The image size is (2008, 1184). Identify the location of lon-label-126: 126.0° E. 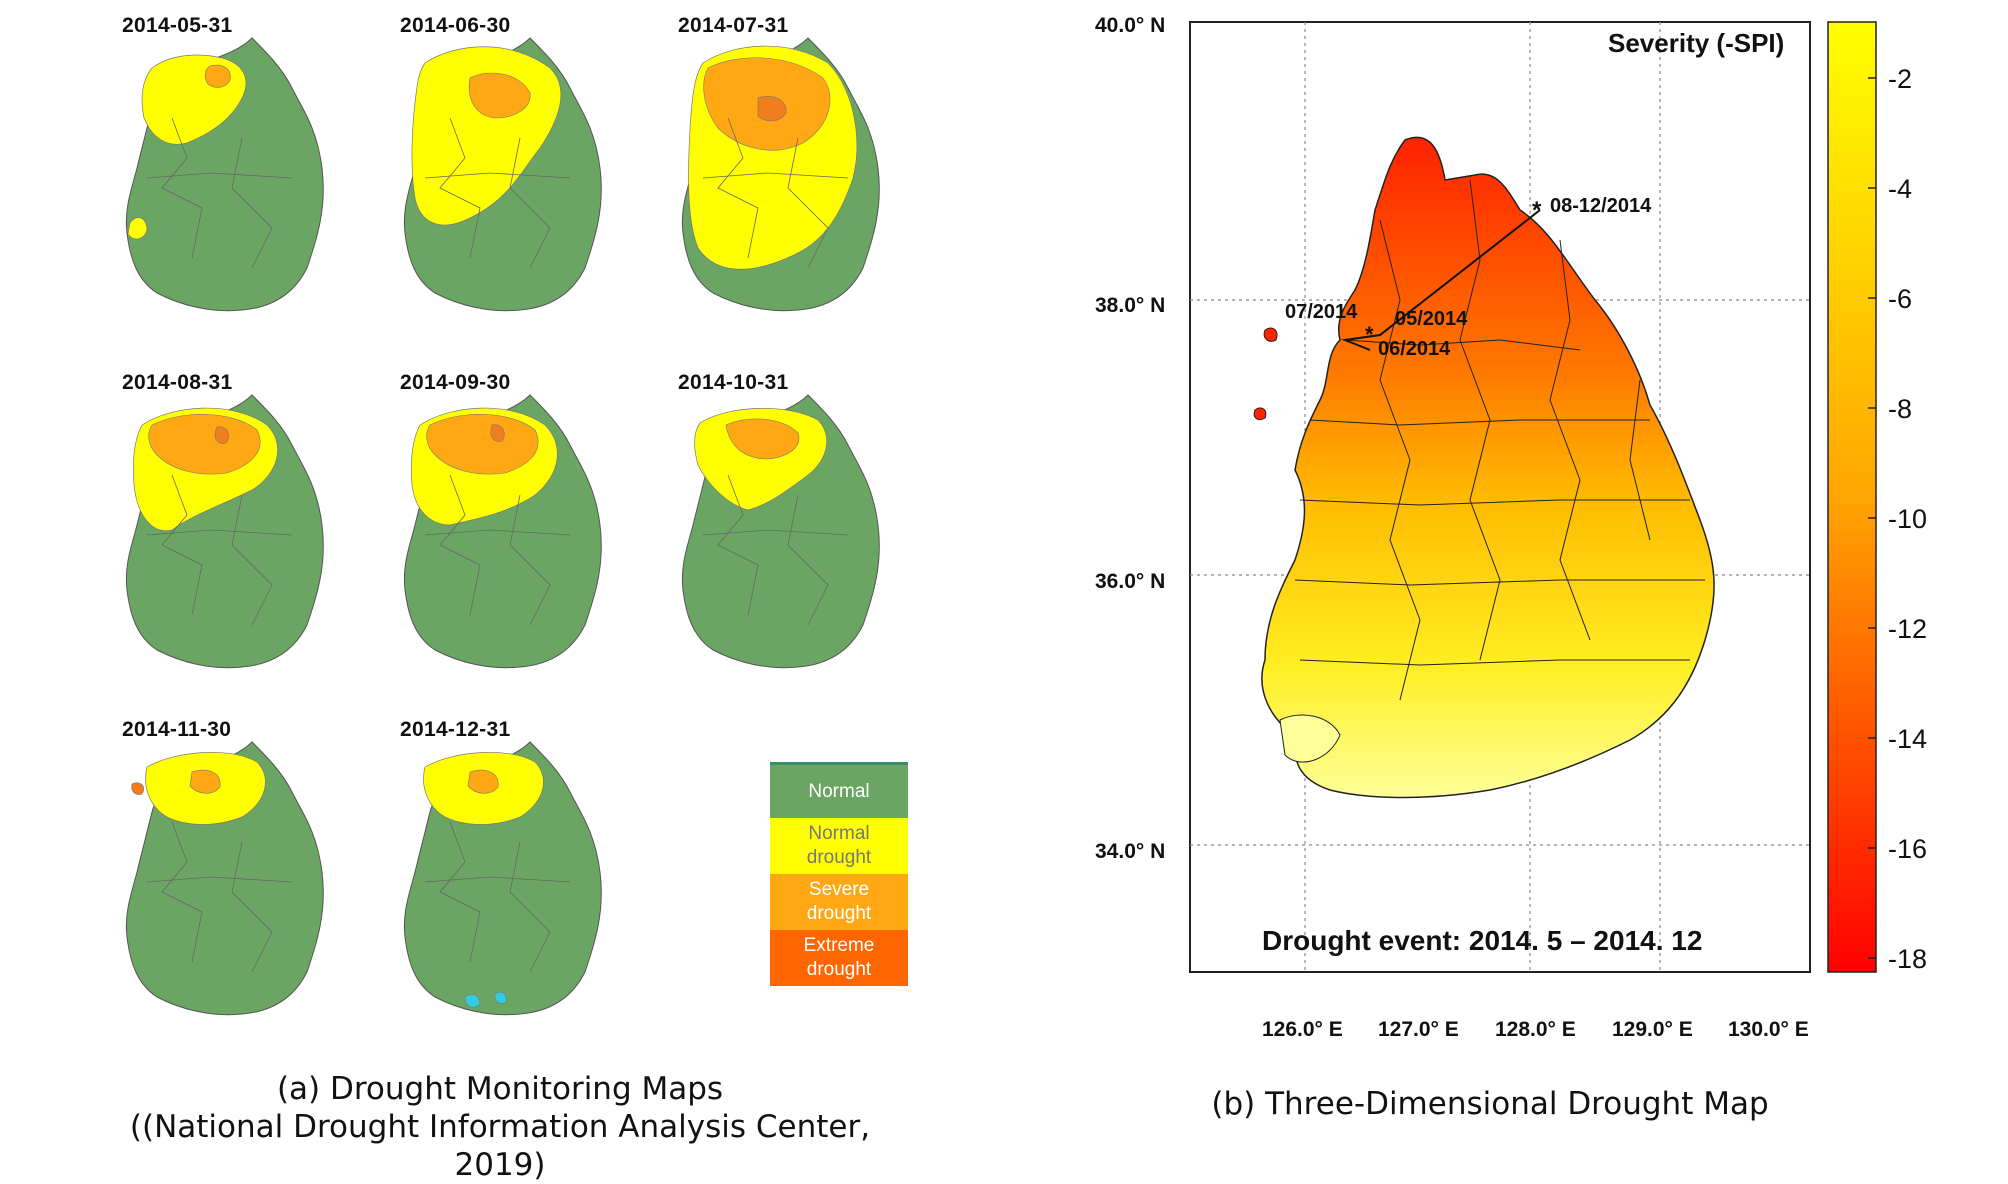
(1302, 1029).